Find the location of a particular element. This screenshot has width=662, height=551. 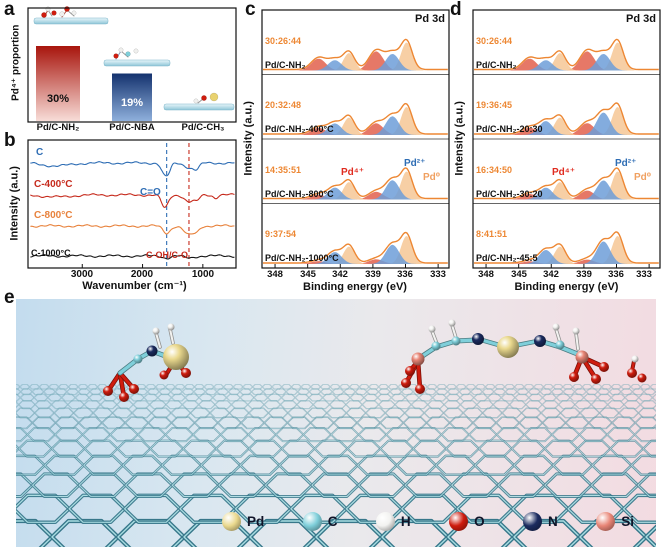

c-sphere-icon is located at coordinates (312, 521).